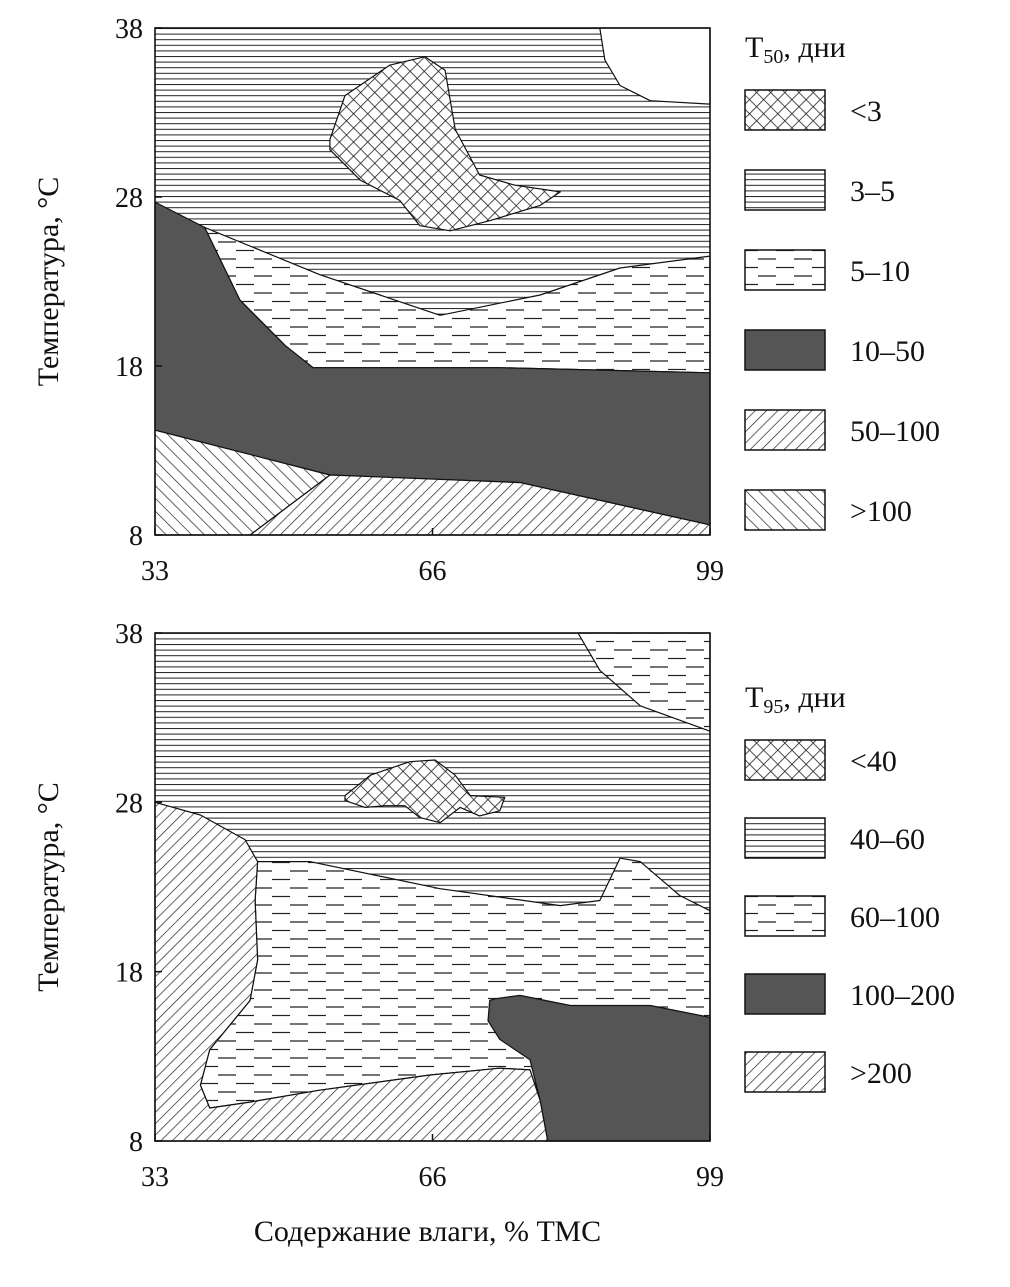 The image size is (1010, 1287). Describe the element at coordinates (866, 111) in the screenshot. I see `legend-label: <3` at that location.